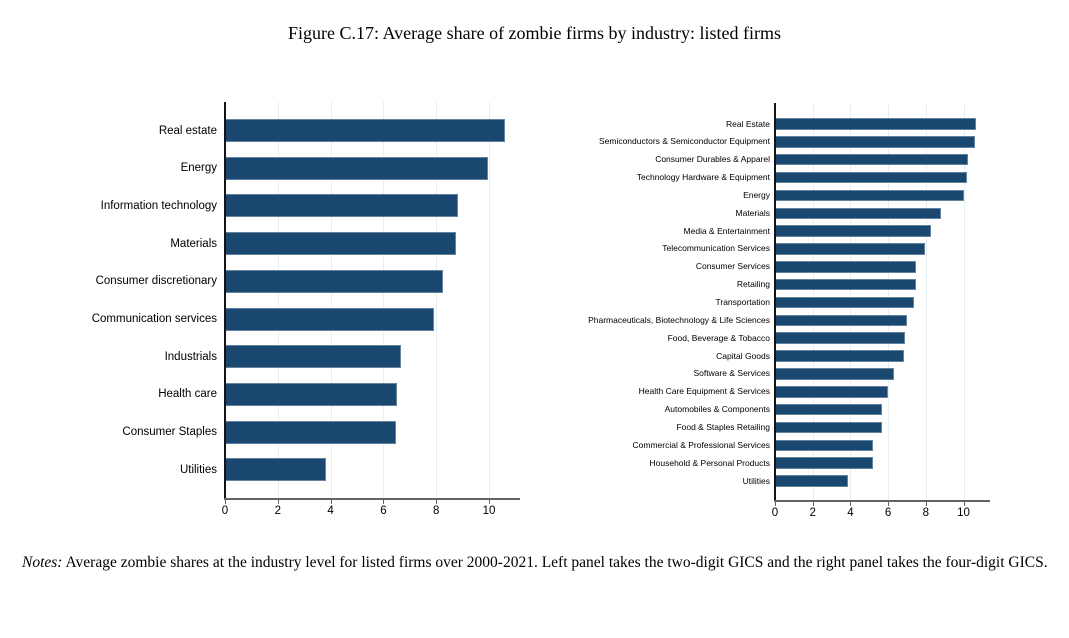  What do you see at coordinates (824, 463) in the screenshot?
I see `bar-household-personal-products` at bounding box center [824, 463].